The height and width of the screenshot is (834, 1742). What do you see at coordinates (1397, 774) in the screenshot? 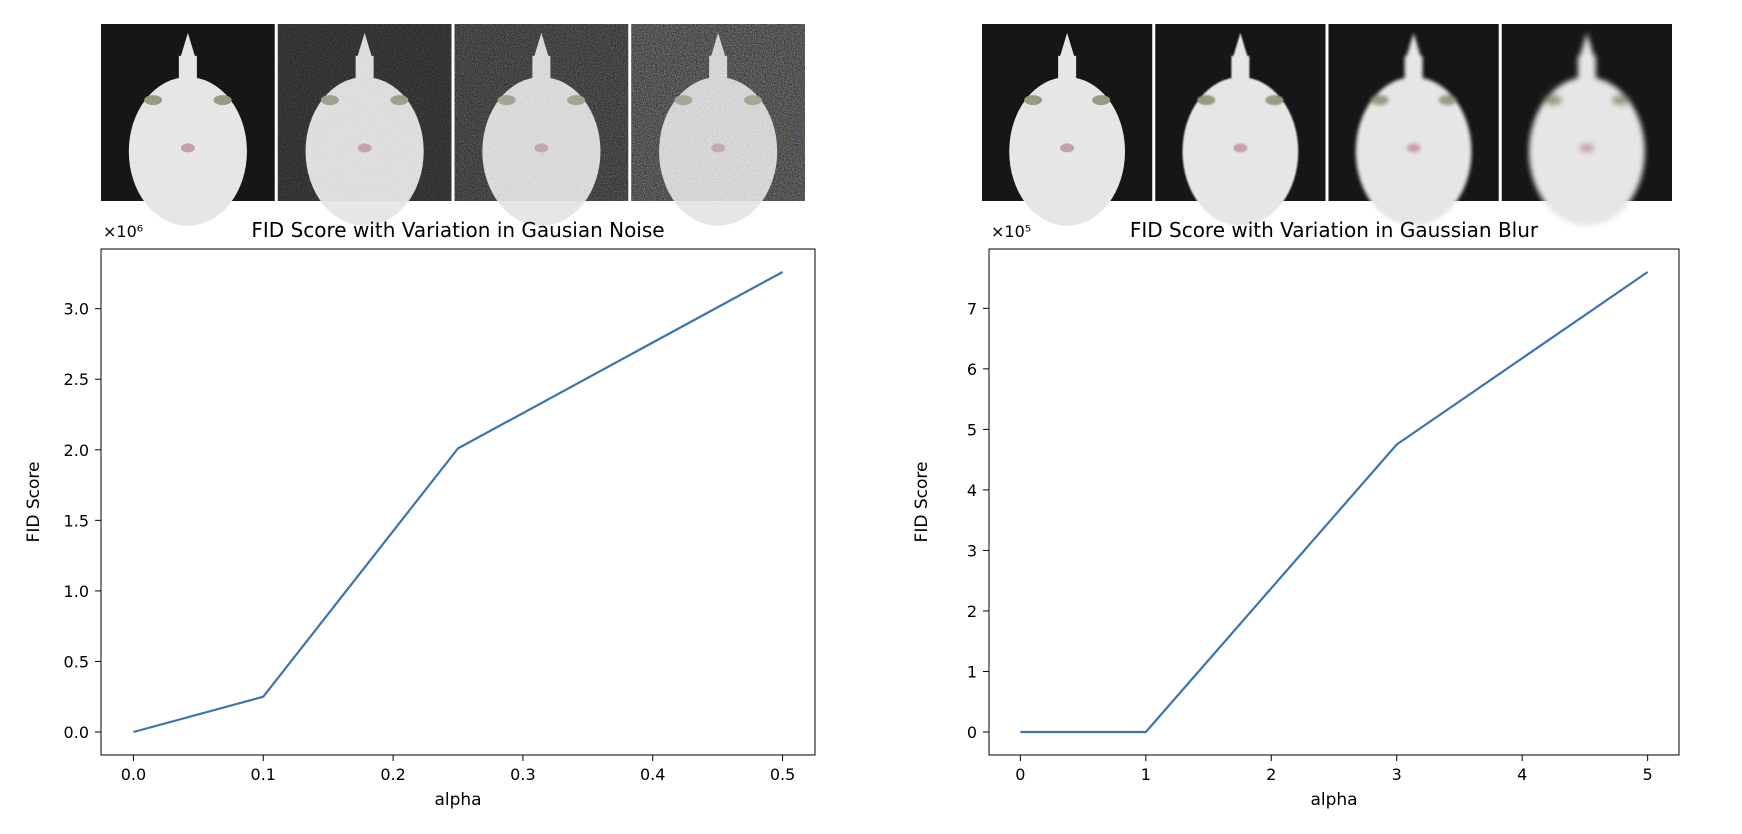
I see `x-tick-label: 3` at bounding box center [1397, 774].